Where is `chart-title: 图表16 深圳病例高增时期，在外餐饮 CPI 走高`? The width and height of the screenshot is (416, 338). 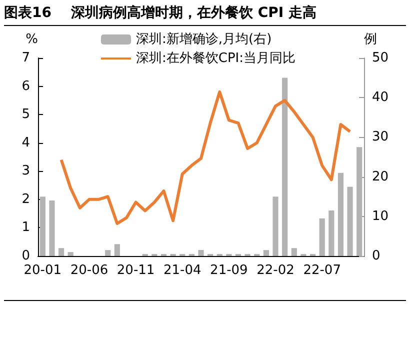
chart-title: 图表16 深圳病例高增时期，在外餐饮 CPI 走高 is located at coordinates (205, 15).